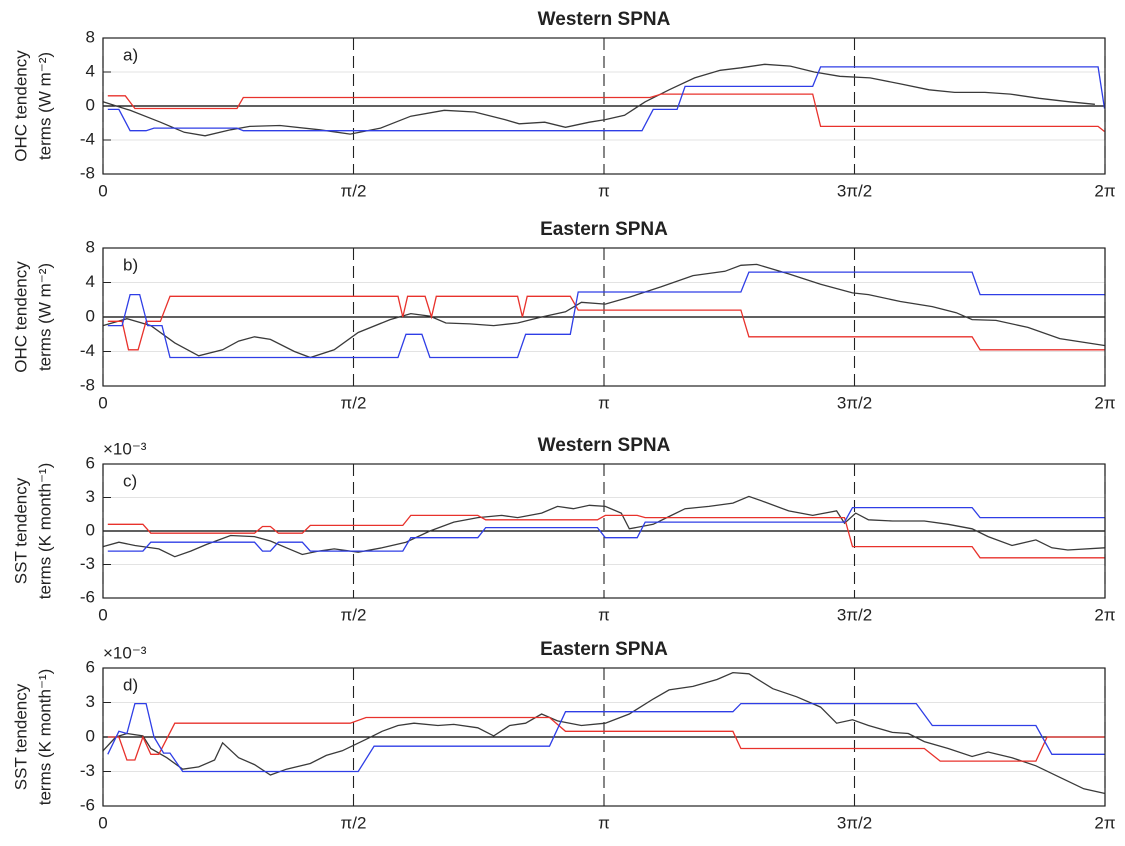  Describe the element at coordinates (130, 54) in the screenshot. I see `panel-label: a)` at that location.